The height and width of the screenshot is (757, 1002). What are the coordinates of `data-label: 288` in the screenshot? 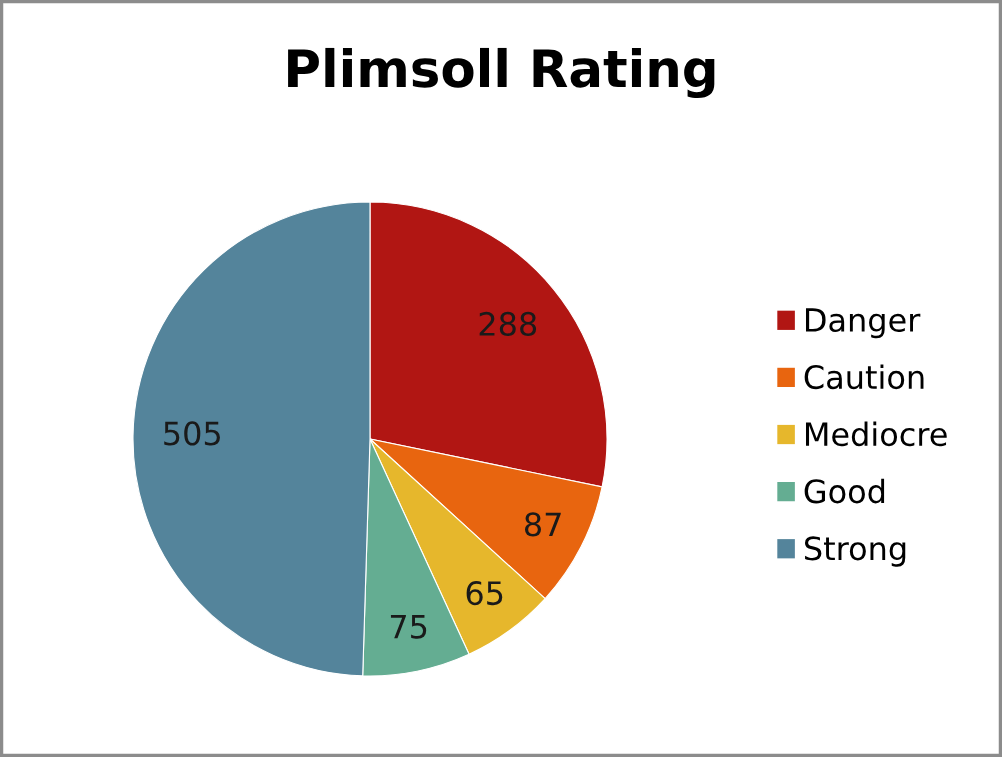 It's located at (508, 323).